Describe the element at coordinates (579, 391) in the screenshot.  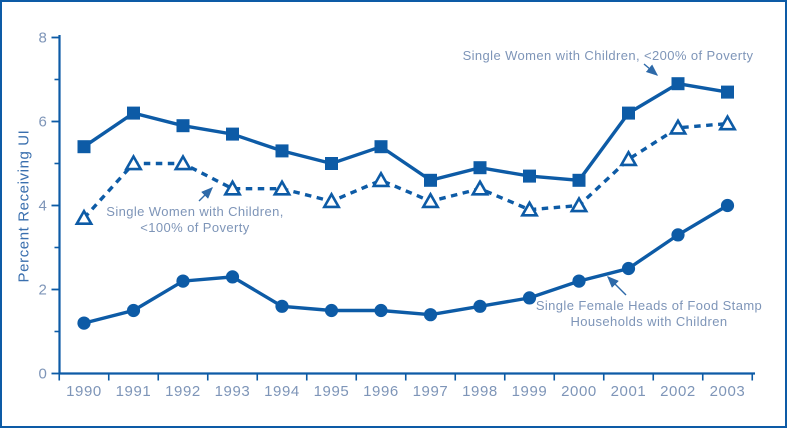
I see `x-tick-label: 2000` at that location.